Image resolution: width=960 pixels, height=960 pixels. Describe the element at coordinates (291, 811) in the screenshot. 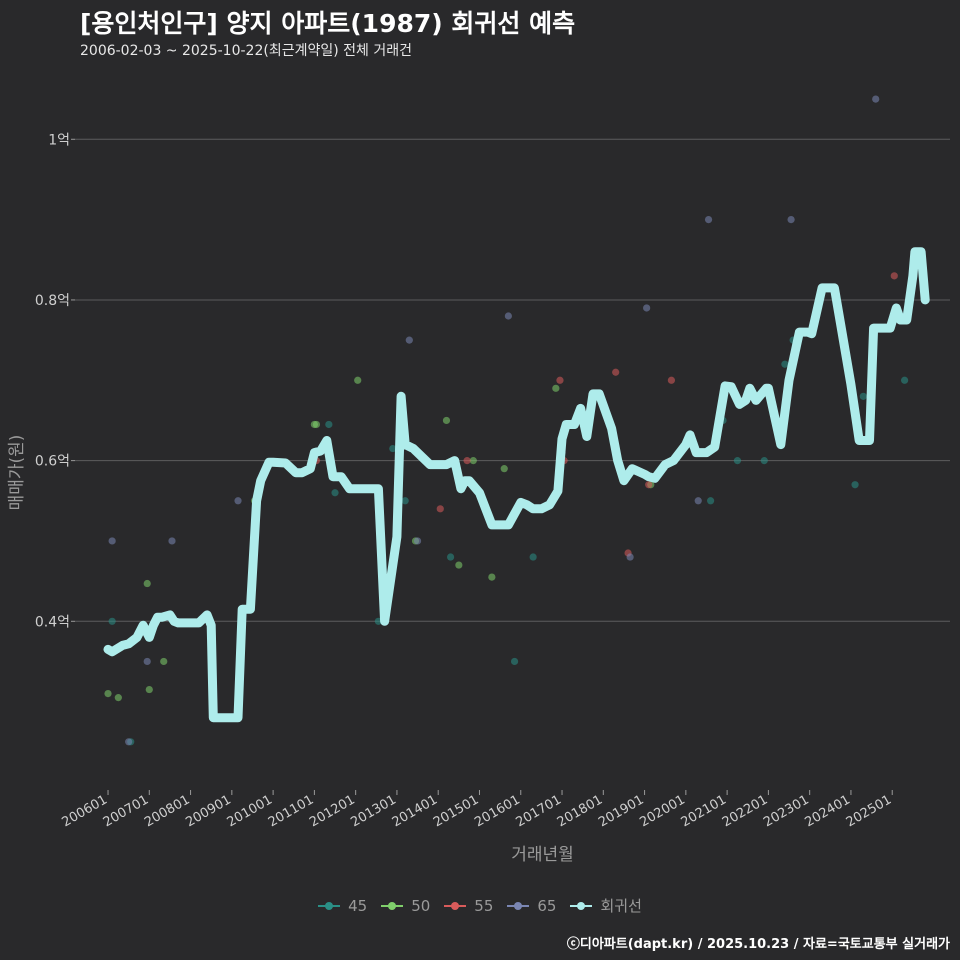

I see `x-tick-label: 201101` at that location.